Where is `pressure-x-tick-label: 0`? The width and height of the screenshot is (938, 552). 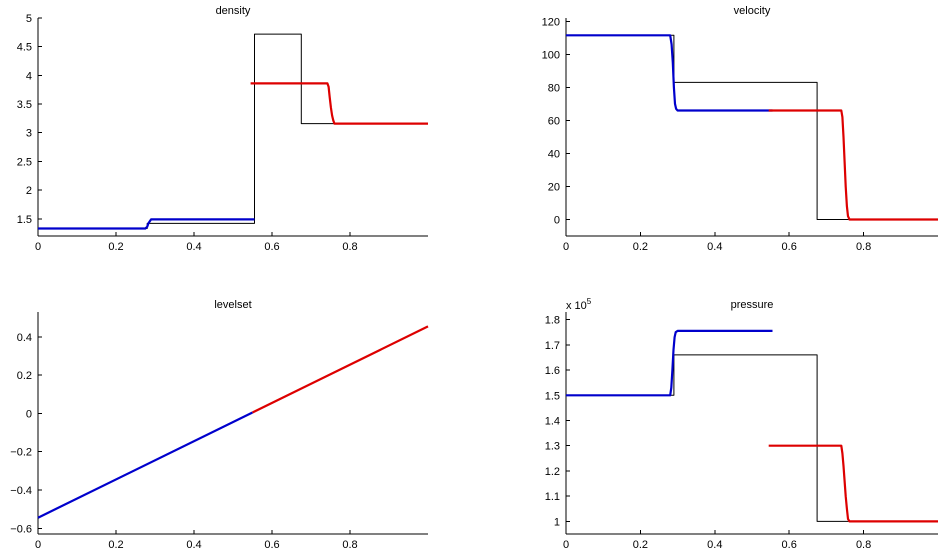
pressure-x-tick-label: 0 is located at coordinates (566, 545).